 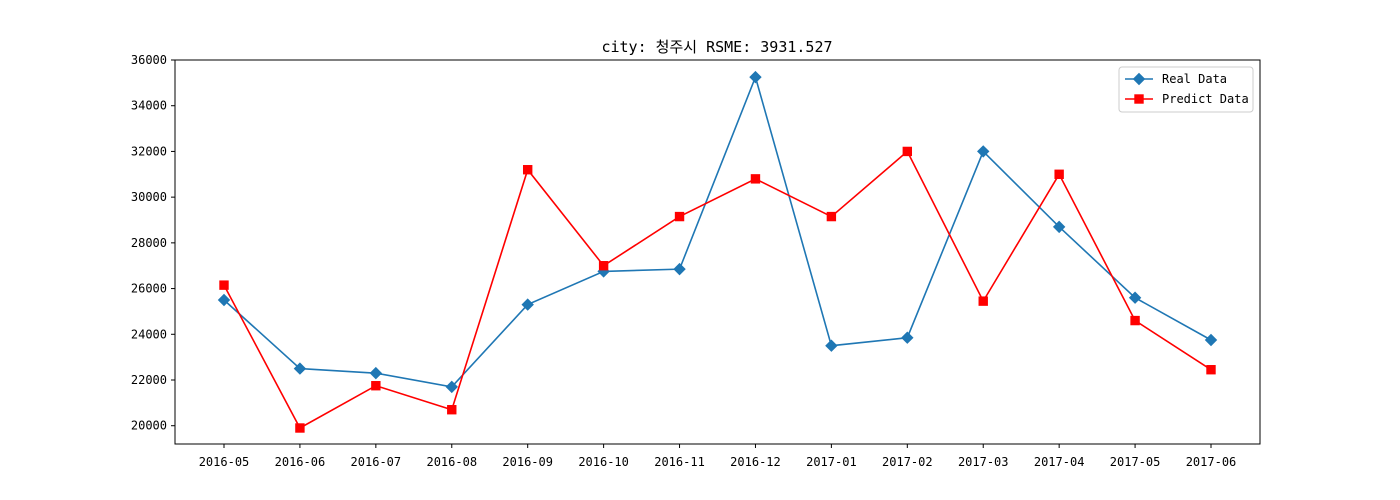 I want to click on y-tick-label: 24000, so click(x=149, y=334).